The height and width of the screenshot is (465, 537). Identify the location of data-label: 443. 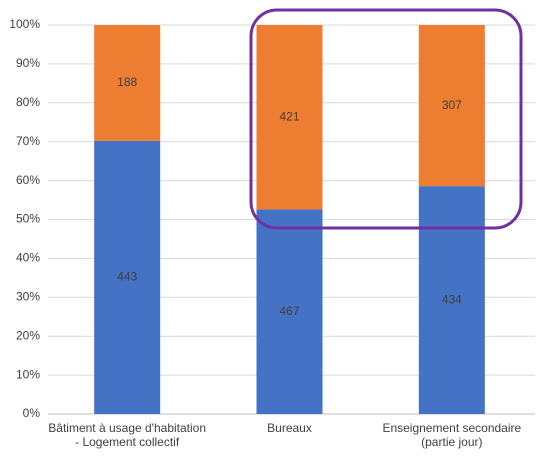
(127, 277).